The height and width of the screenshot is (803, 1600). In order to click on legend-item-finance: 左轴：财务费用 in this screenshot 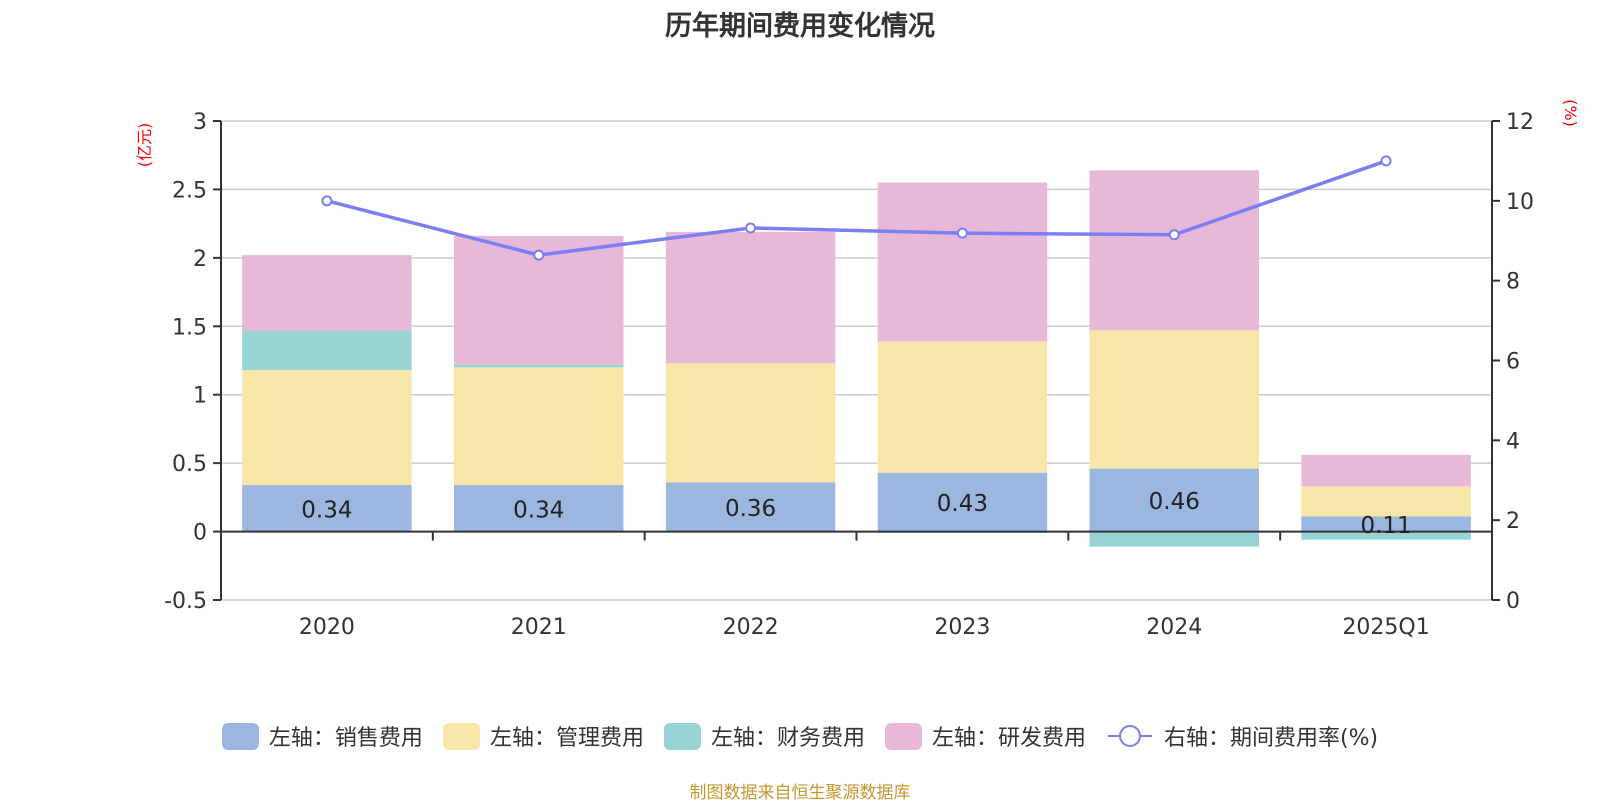, I will do `click(764, 736)`.